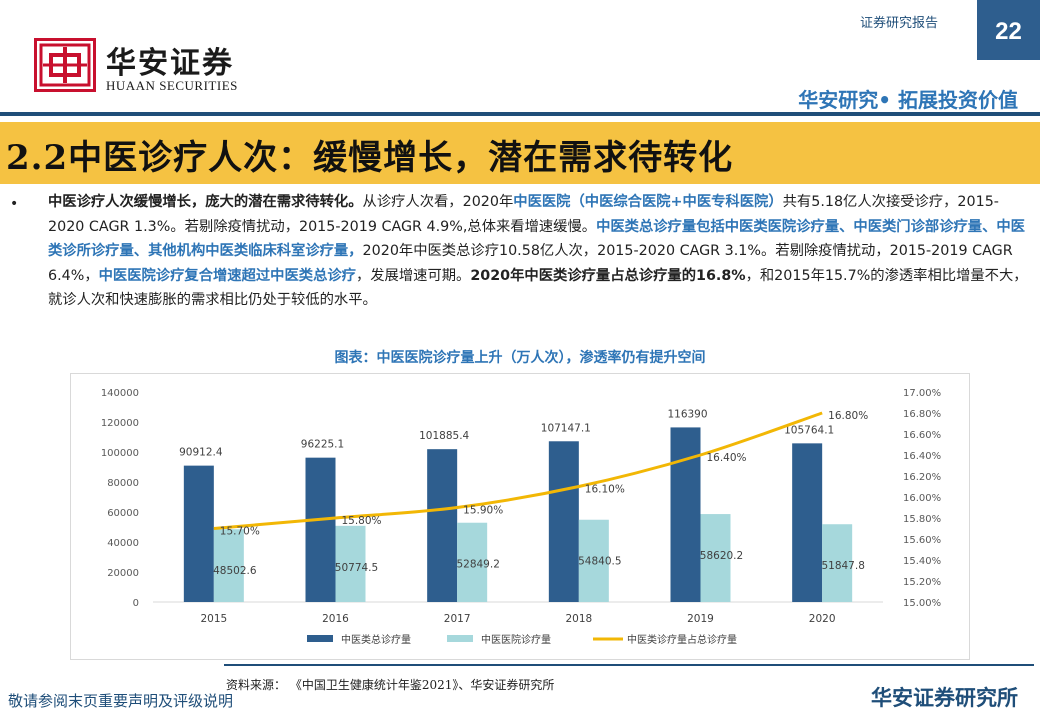  I want to click on data-label-rate: 15.90%, so click(483, 511).